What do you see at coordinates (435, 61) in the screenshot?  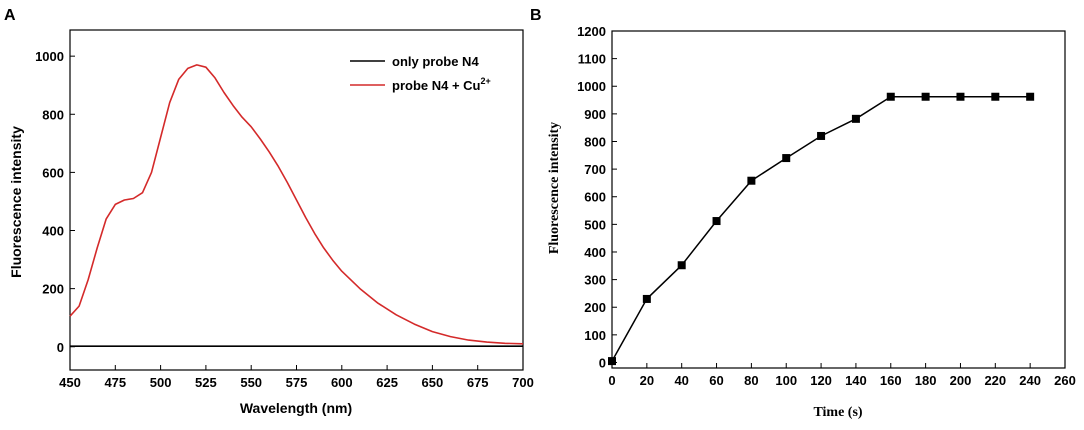 I see `legend-label-only-probe: only probe N4` at bounding box center [435, 61].